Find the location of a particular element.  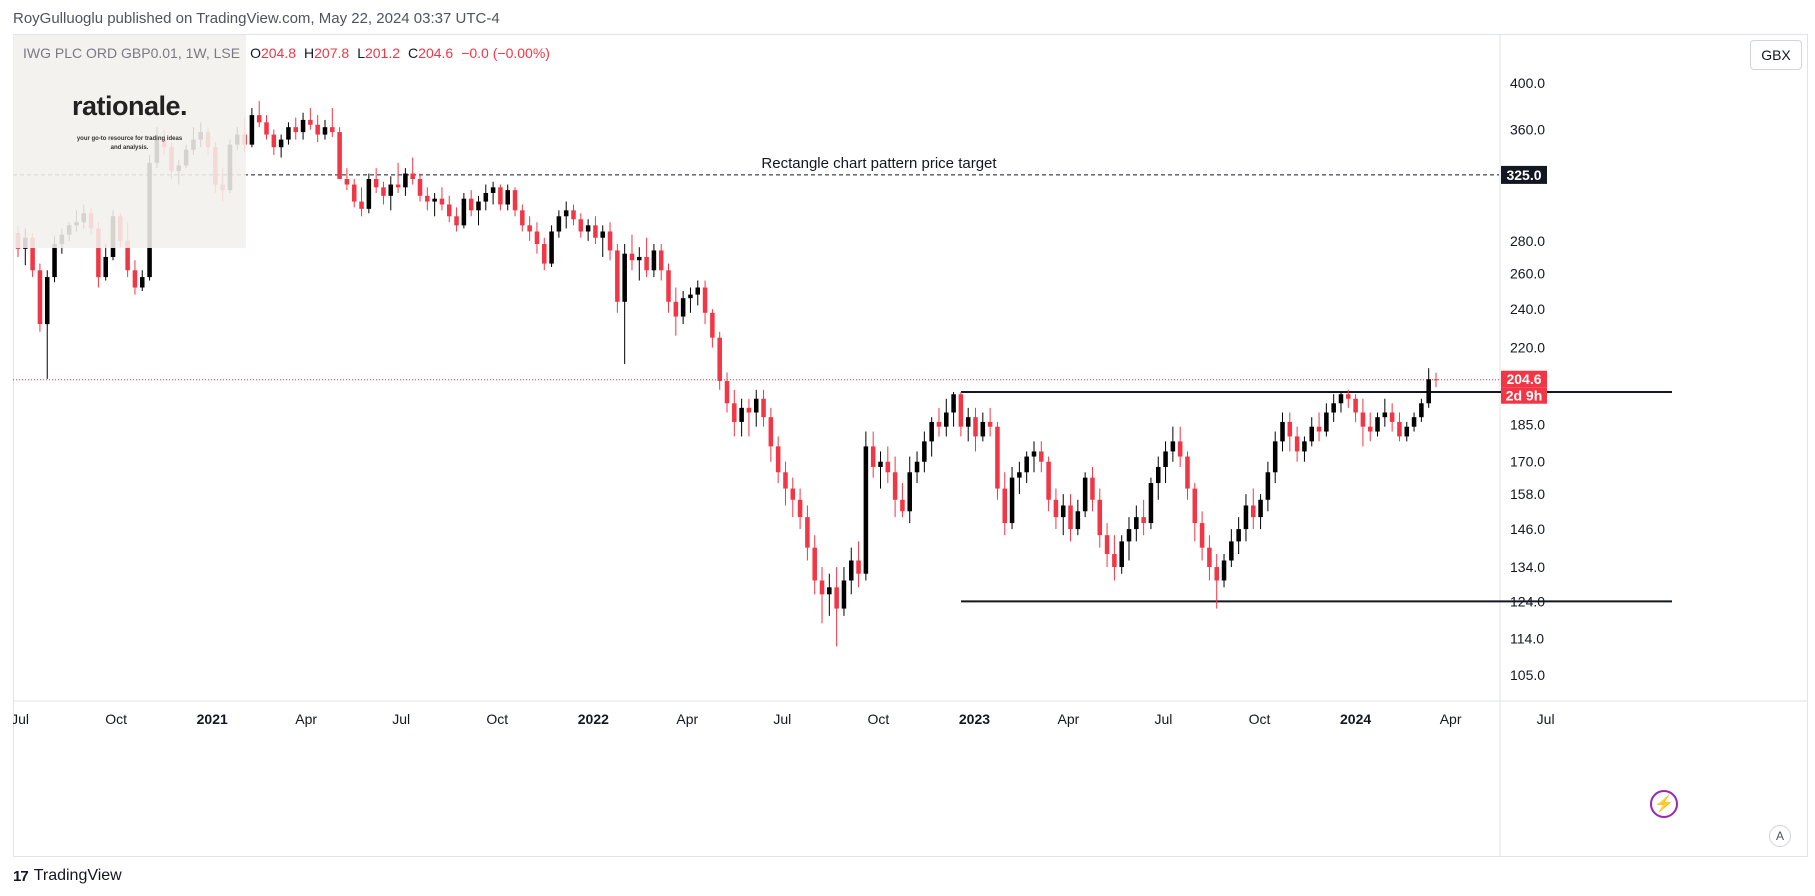

target-price-badge-text: 325.0 is located at coordinates (1523, 175).